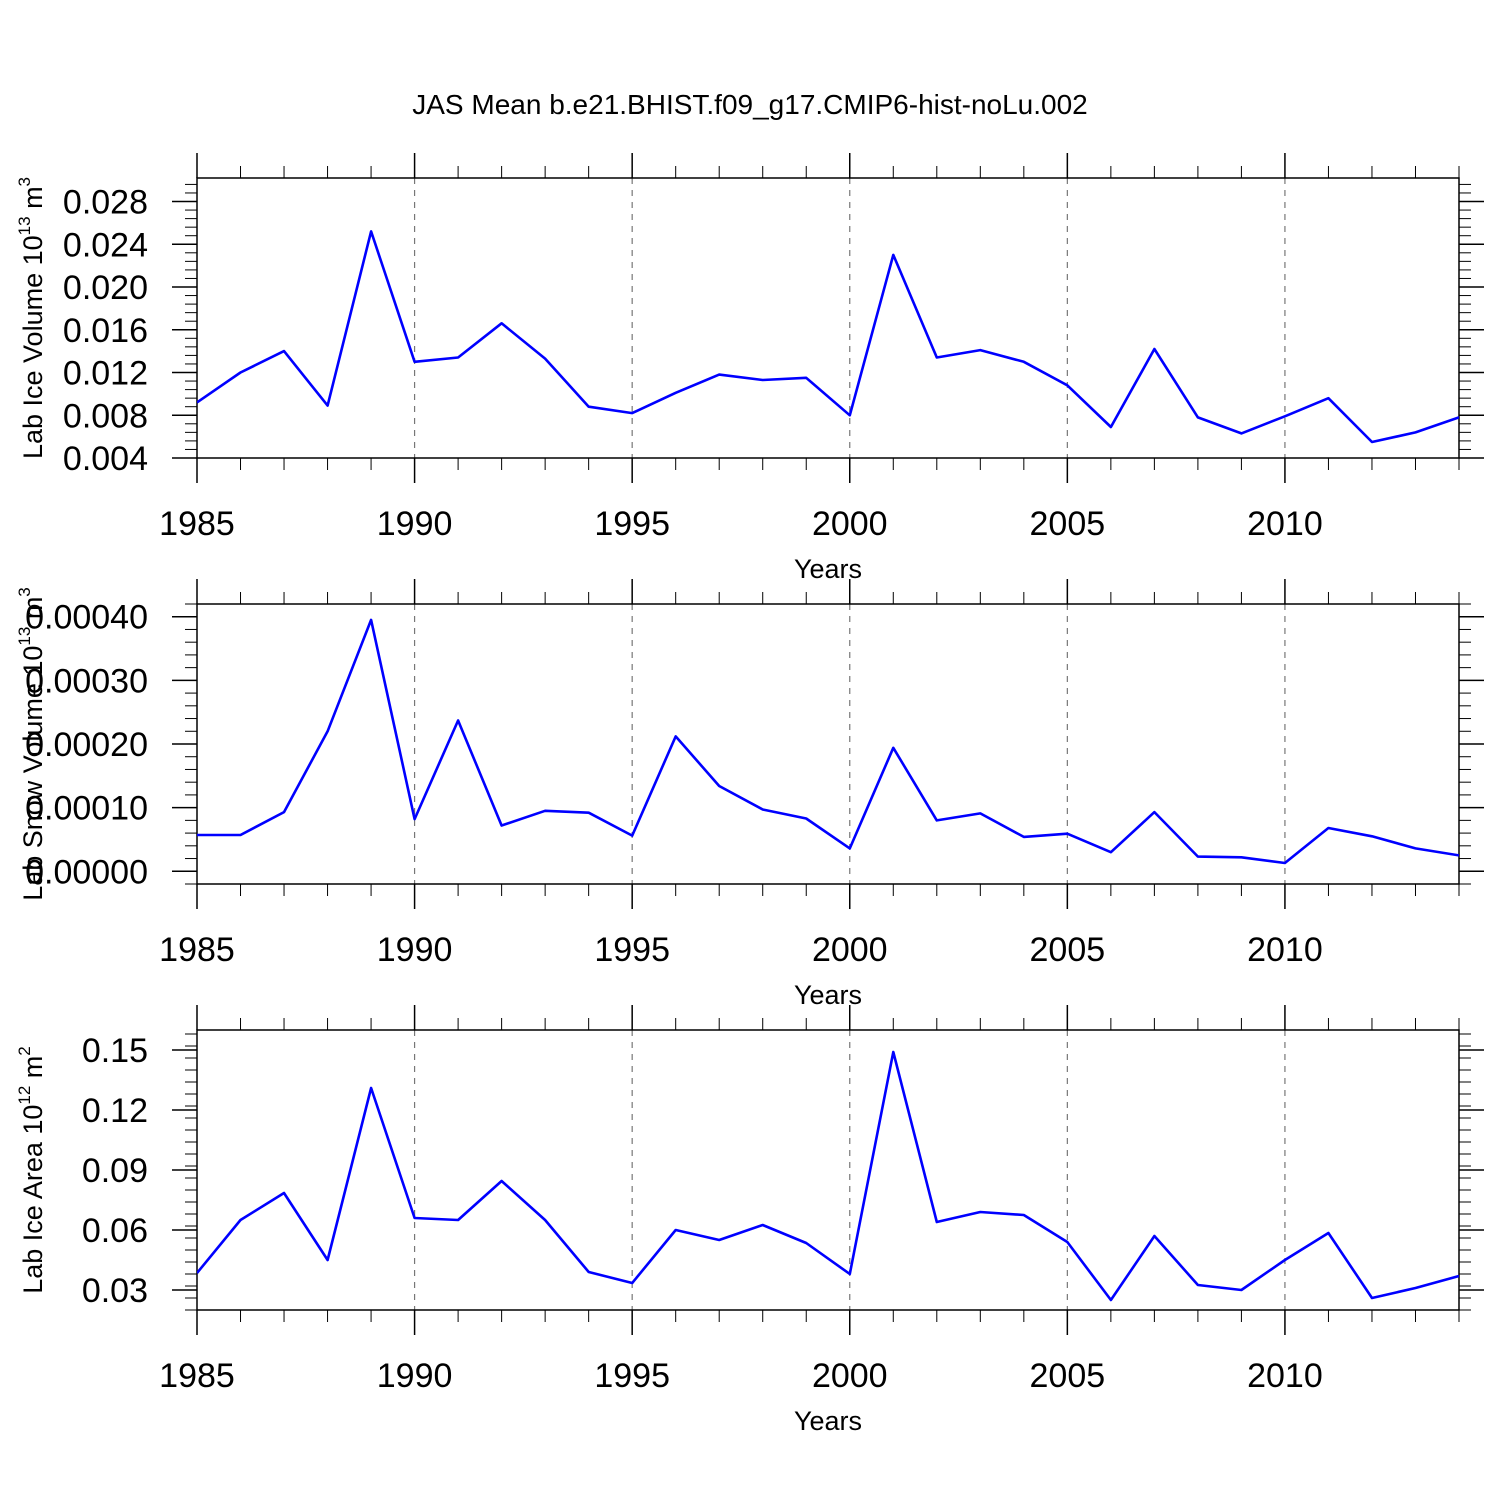 This screenshot has height=1500, width=1500. I want to click on ice-volume-yaxis-title-base: Lab Ice Volume 10, so click(33, 347).